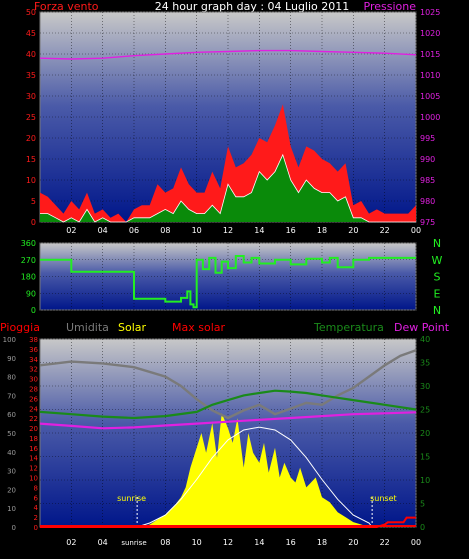 The width and height of the screenshot is (469, 559). What do you see at coordinates (31, 180) in the screenshot?
I see `left-tick-label: 10` at bounding box center [31, 180].